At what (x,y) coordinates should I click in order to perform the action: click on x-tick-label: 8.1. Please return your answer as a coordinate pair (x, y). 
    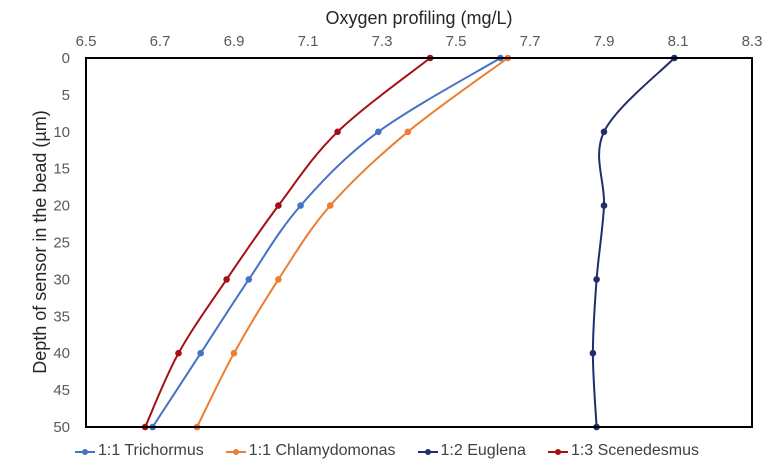
    Looking at the image, I should click on (678, 41).